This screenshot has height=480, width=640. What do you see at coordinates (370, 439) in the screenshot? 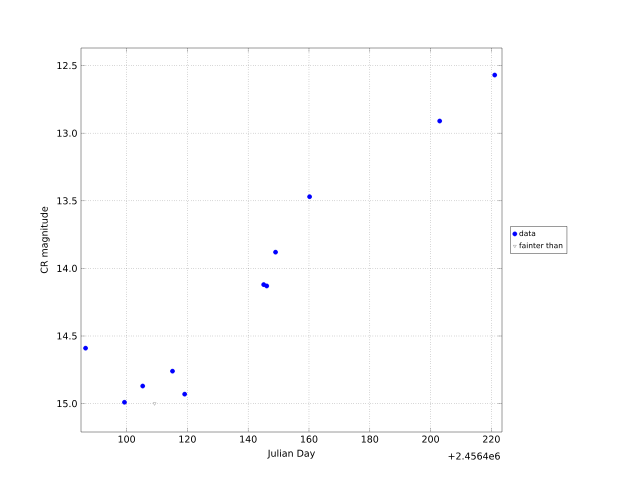
I see `x-tick-label: 180` at bounding box center [370, 439].